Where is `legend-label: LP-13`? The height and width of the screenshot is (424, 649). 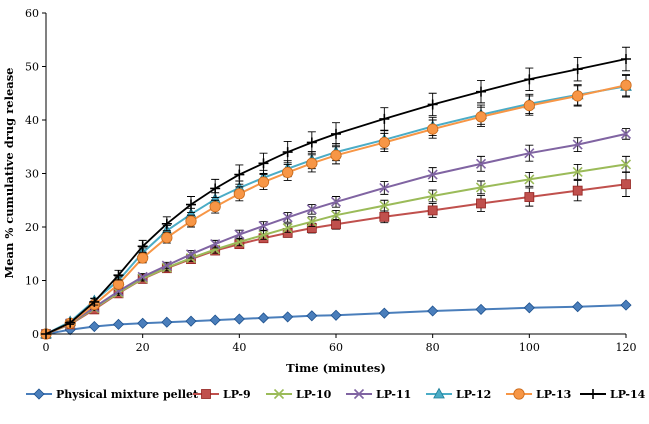 legend-label: LP-13 is located at coordinates (553, 394).